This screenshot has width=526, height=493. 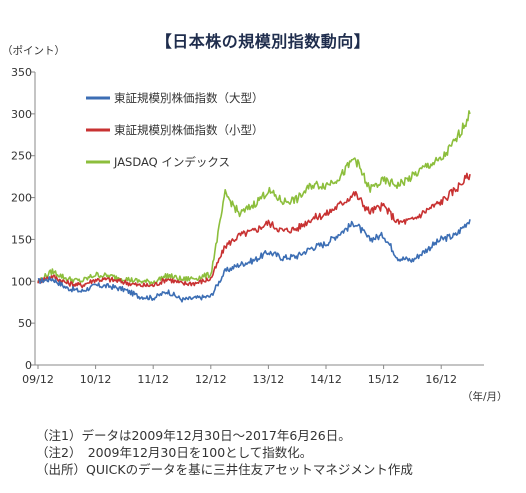 I want to click on x-tick-label: 16/12, so click(x=441, y=379).